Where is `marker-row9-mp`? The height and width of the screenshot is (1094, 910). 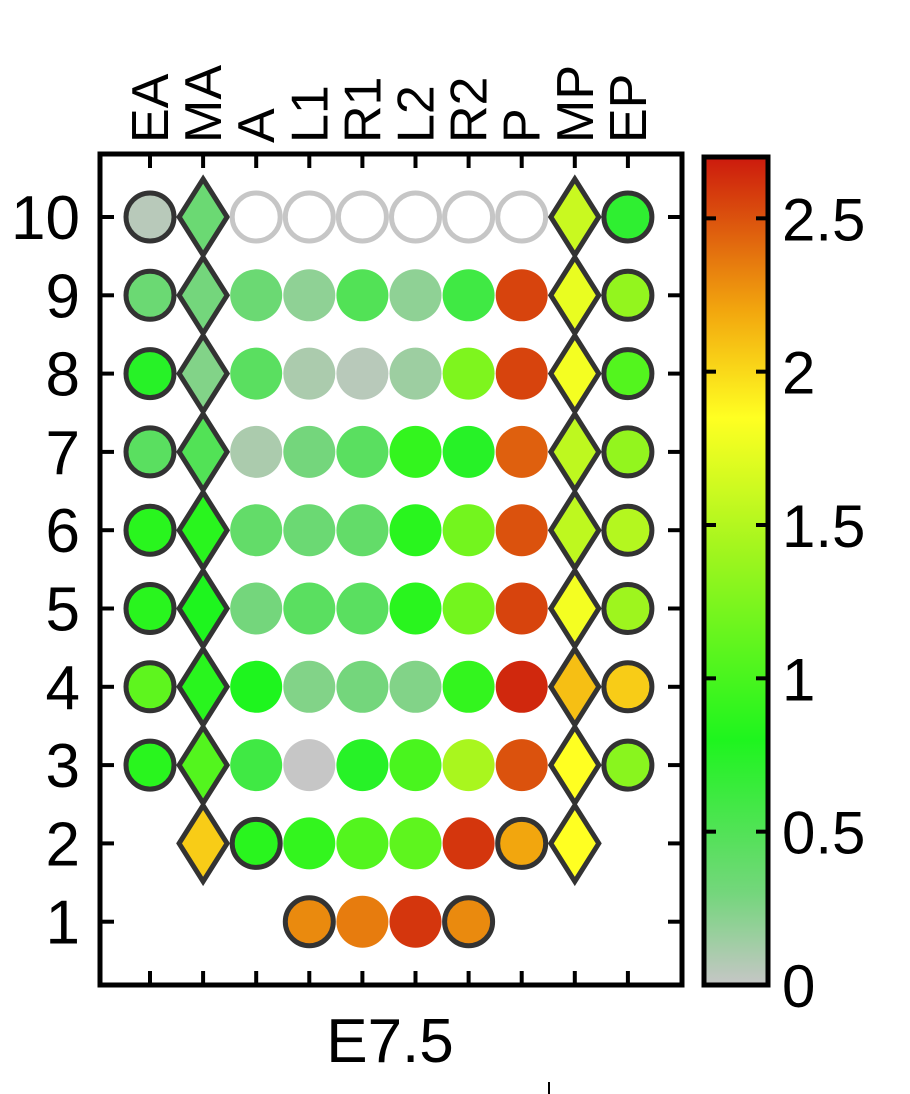 marker-row9-mp is located at coordinates (574, 295).